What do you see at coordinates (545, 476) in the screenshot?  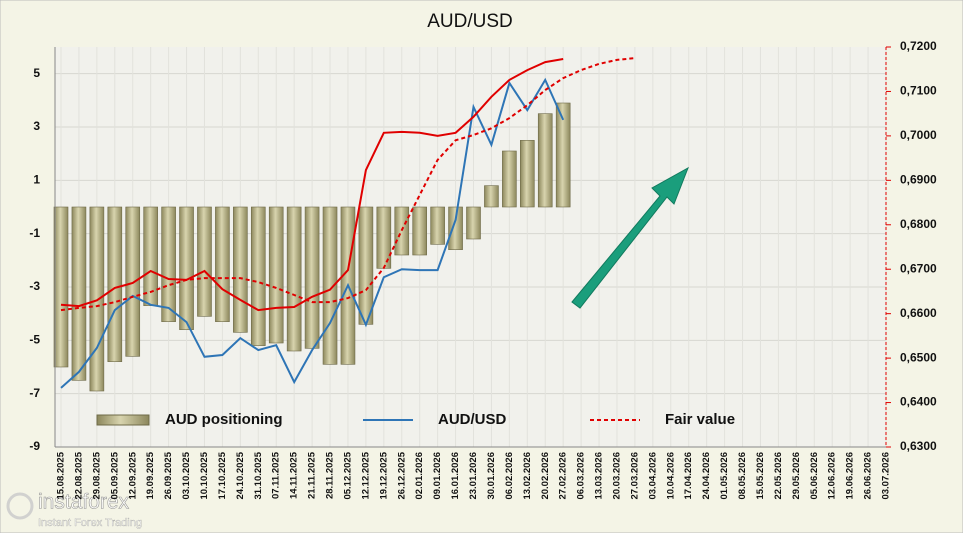 I see `x-tick-label: 20.02.2026` at bounding box center [545, 476].